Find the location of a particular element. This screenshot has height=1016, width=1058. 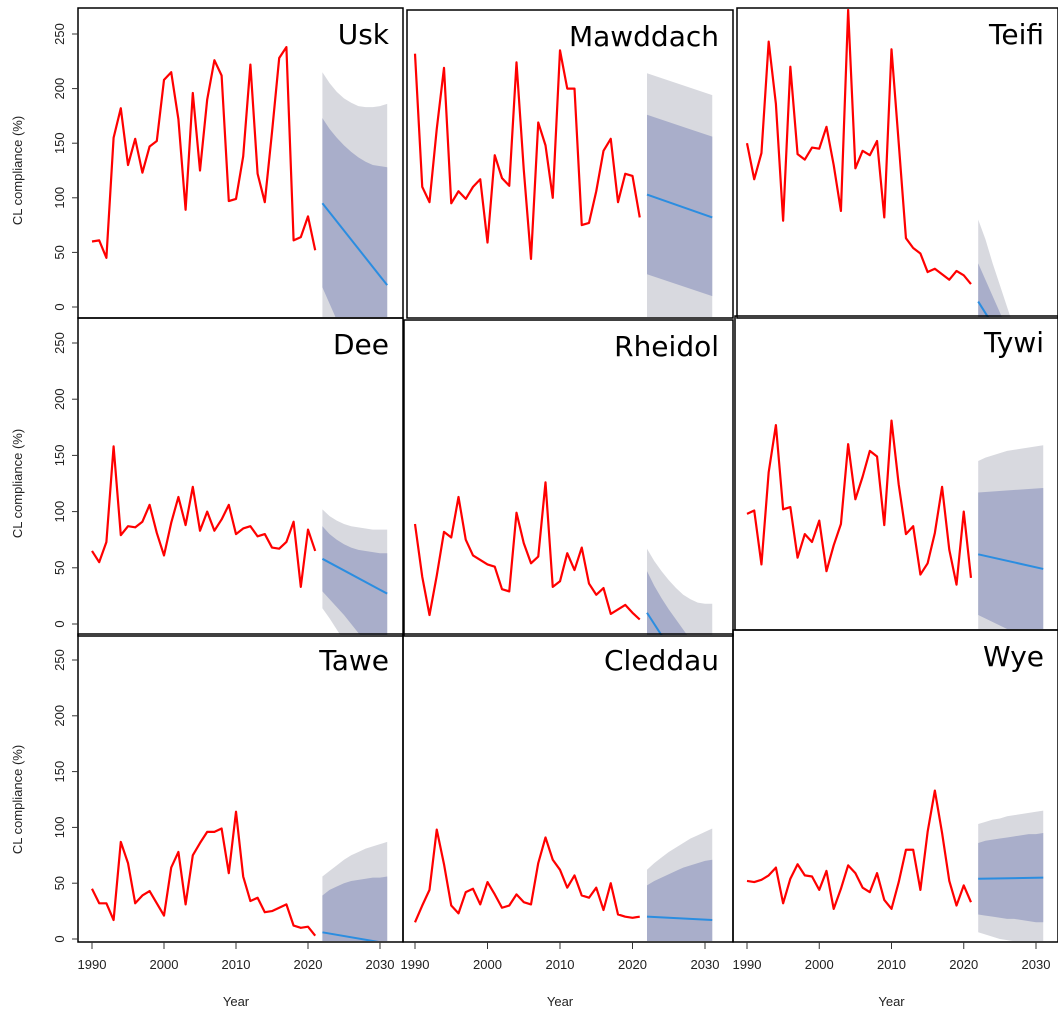

tywi-trend-line is located at coordinates (1010, 561).